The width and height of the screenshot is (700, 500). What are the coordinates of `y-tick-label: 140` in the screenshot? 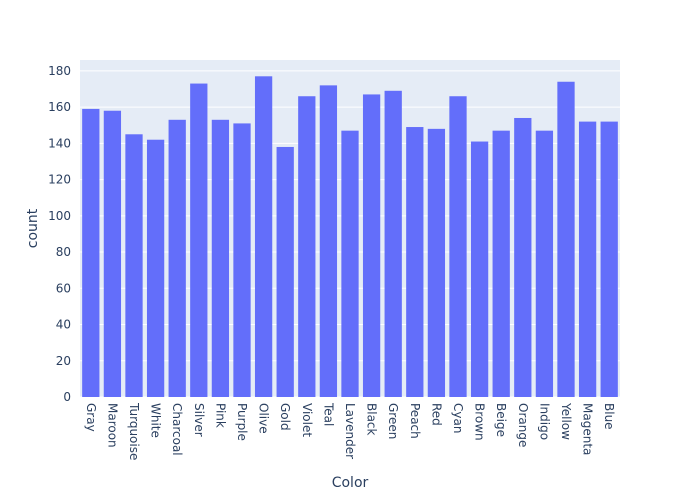 It's located at (59, 143).